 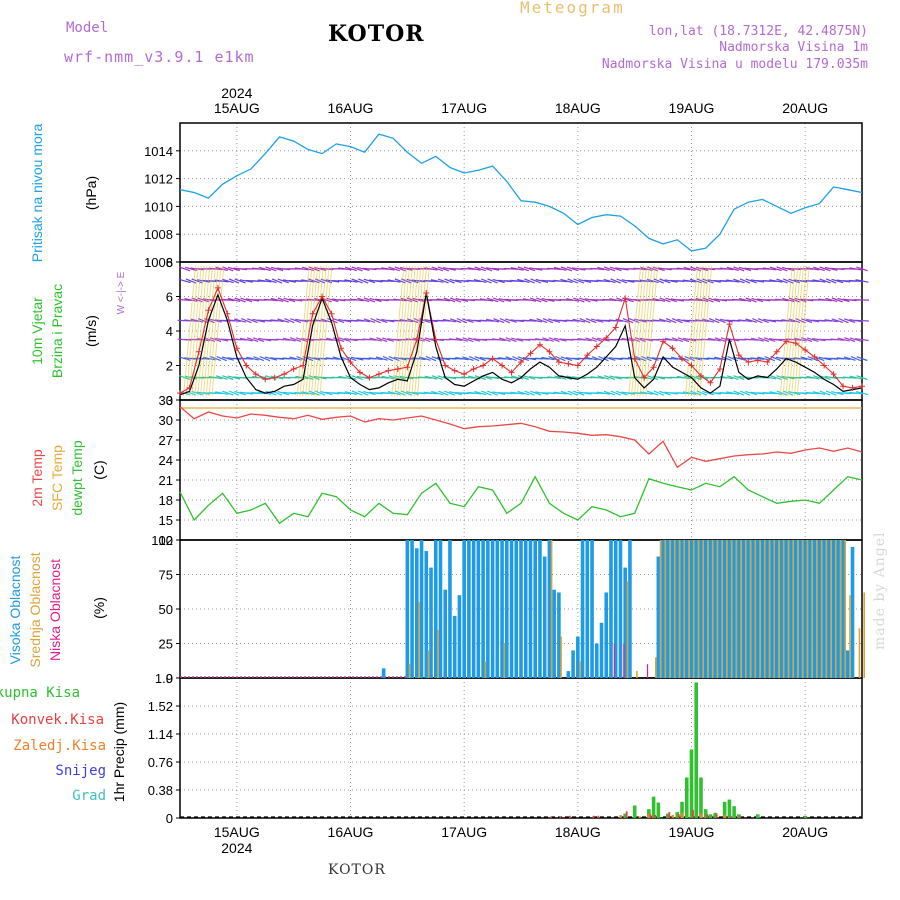 What do you see at coordinates (37, 331) in the screenshot?
I see `wind-axis-title-1: 10m Vjetar` at bounding box center [37, 331].